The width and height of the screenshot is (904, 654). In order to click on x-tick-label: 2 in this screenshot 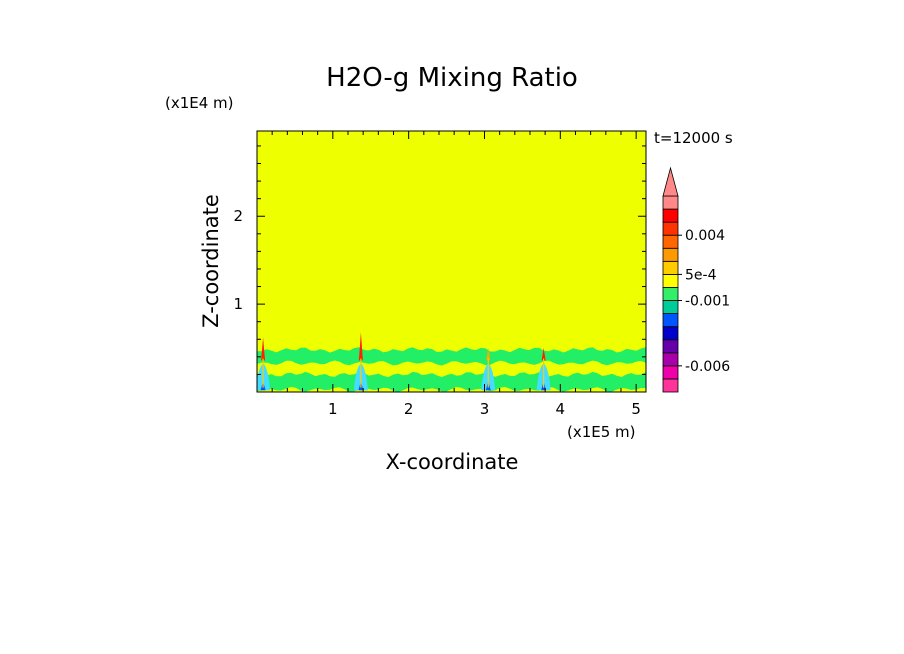, I will do `click(409, 409)`.